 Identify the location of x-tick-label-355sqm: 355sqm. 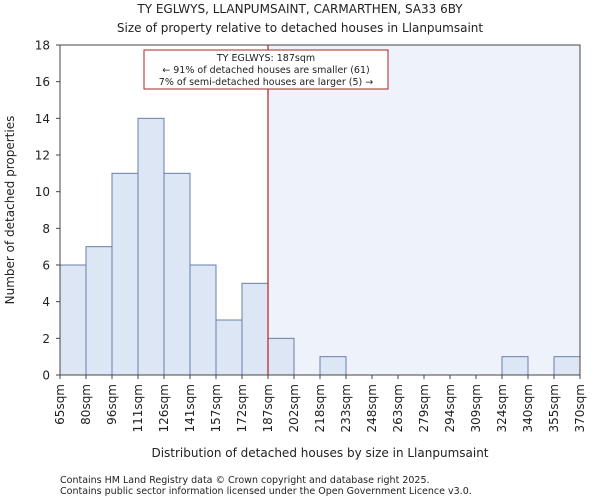
(554, 408).